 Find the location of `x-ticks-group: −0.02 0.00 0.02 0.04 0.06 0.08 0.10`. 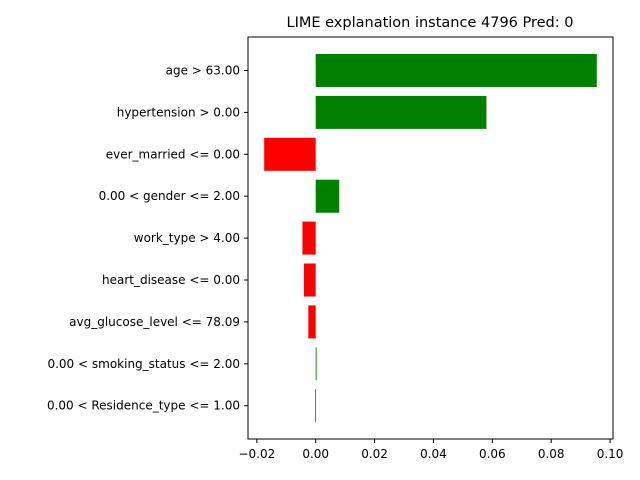

x-ticks-group: −0.02 0.00 0.02 0.04 0.06 0.08 0.10 is located at coordinates (430, 450).